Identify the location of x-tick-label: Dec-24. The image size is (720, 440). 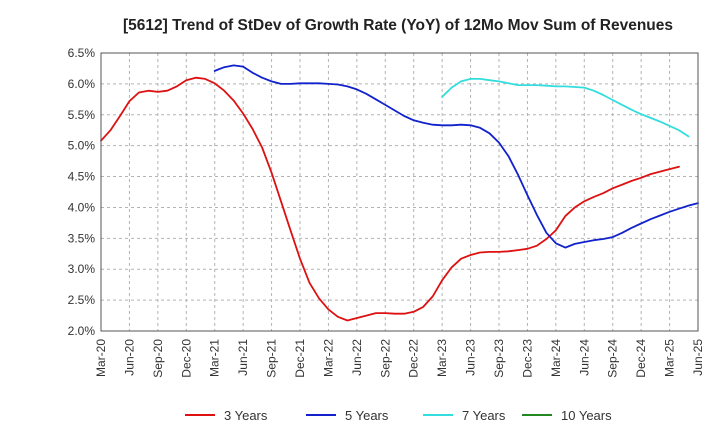
(641, 358).